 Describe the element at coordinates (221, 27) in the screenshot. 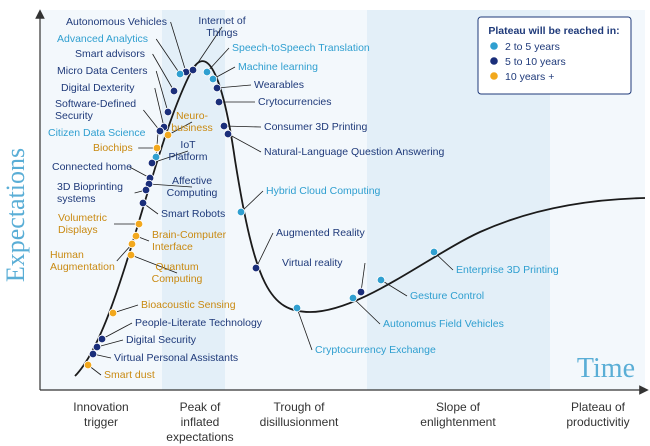

I see `technology-label: Internet of Things` at that location.